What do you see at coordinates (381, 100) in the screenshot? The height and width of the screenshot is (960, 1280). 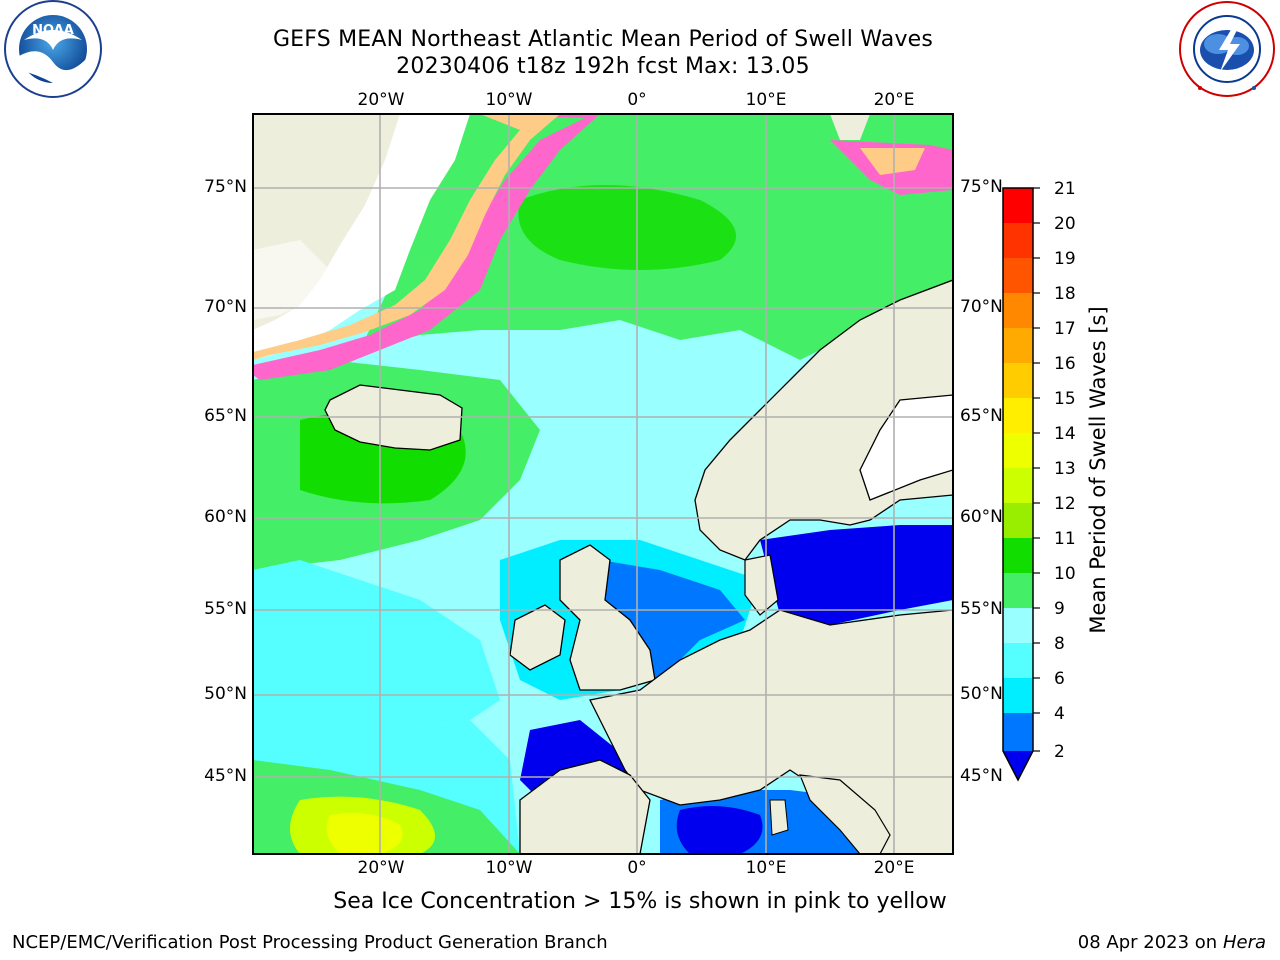 I see `lon-label-top-20w: 20°W` at bounding box center [381, 100].